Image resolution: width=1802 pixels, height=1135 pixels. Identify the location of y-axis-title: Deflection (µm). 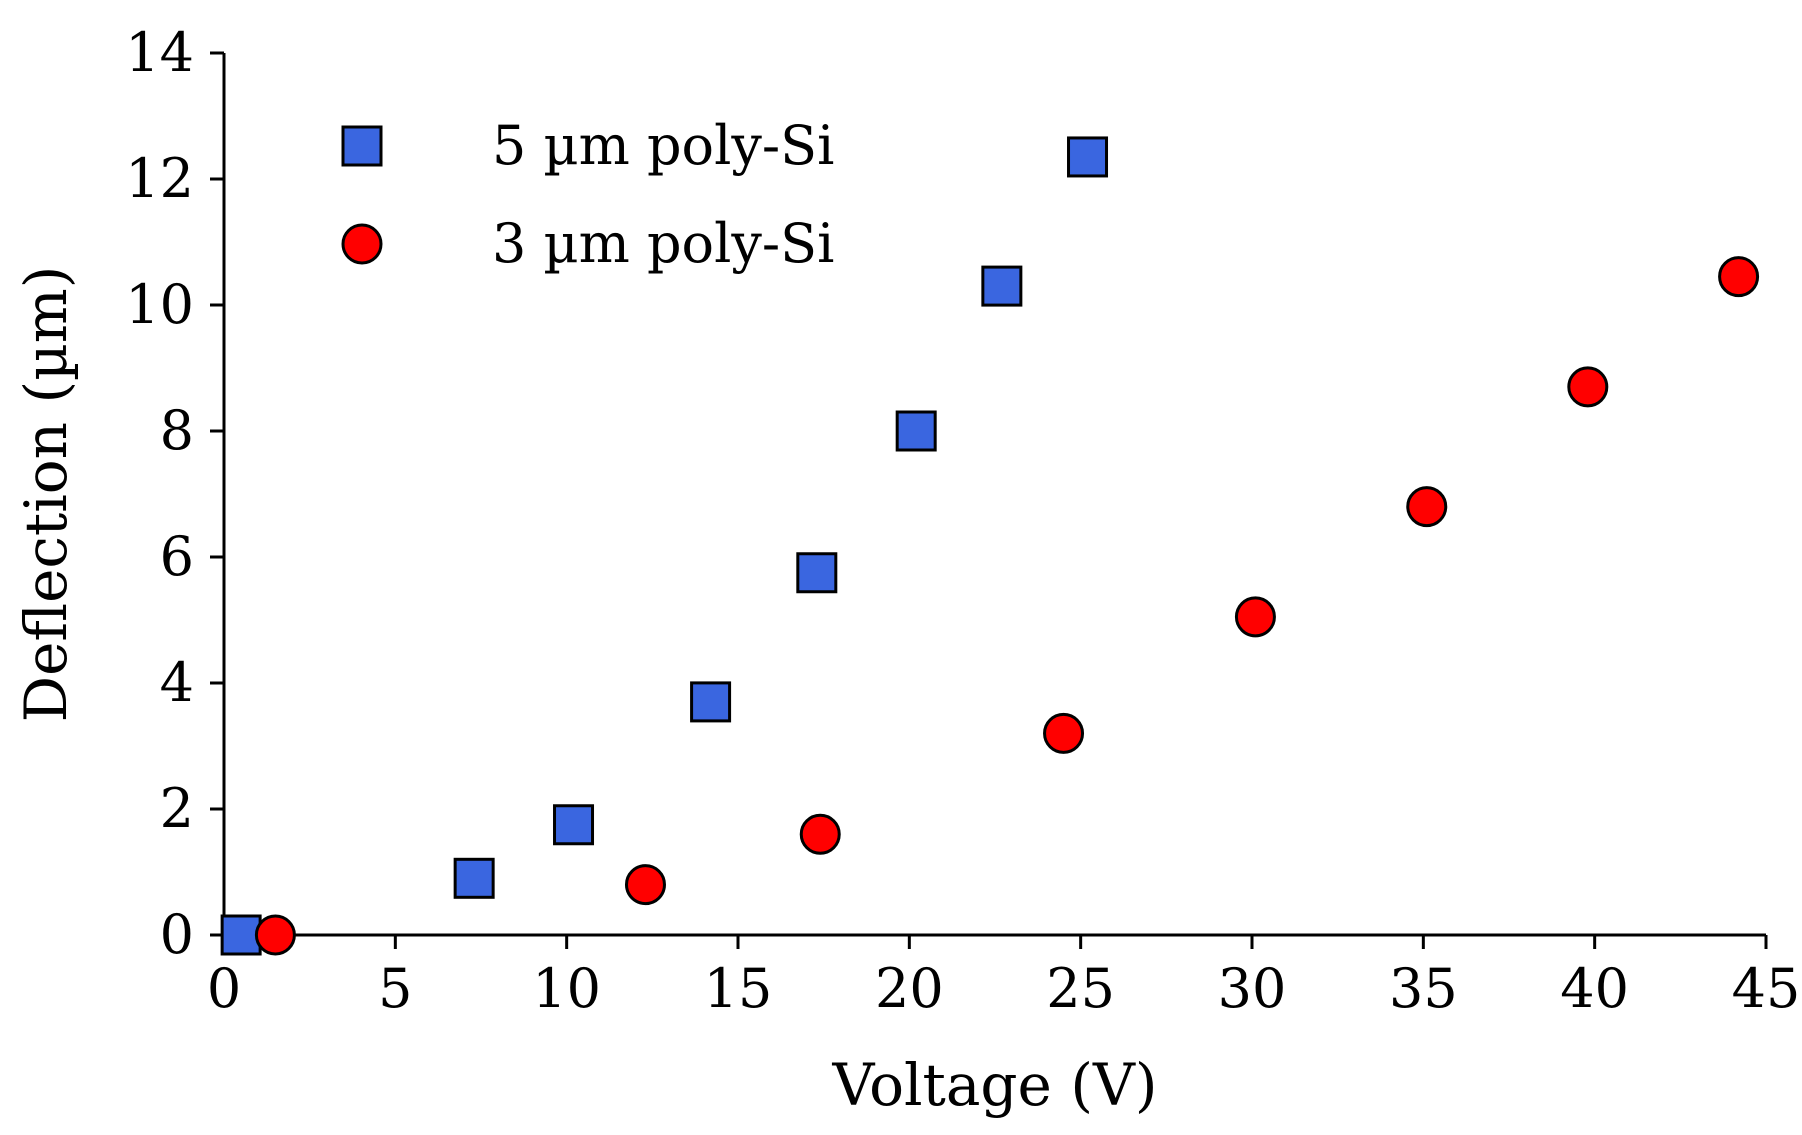
(46, 494).